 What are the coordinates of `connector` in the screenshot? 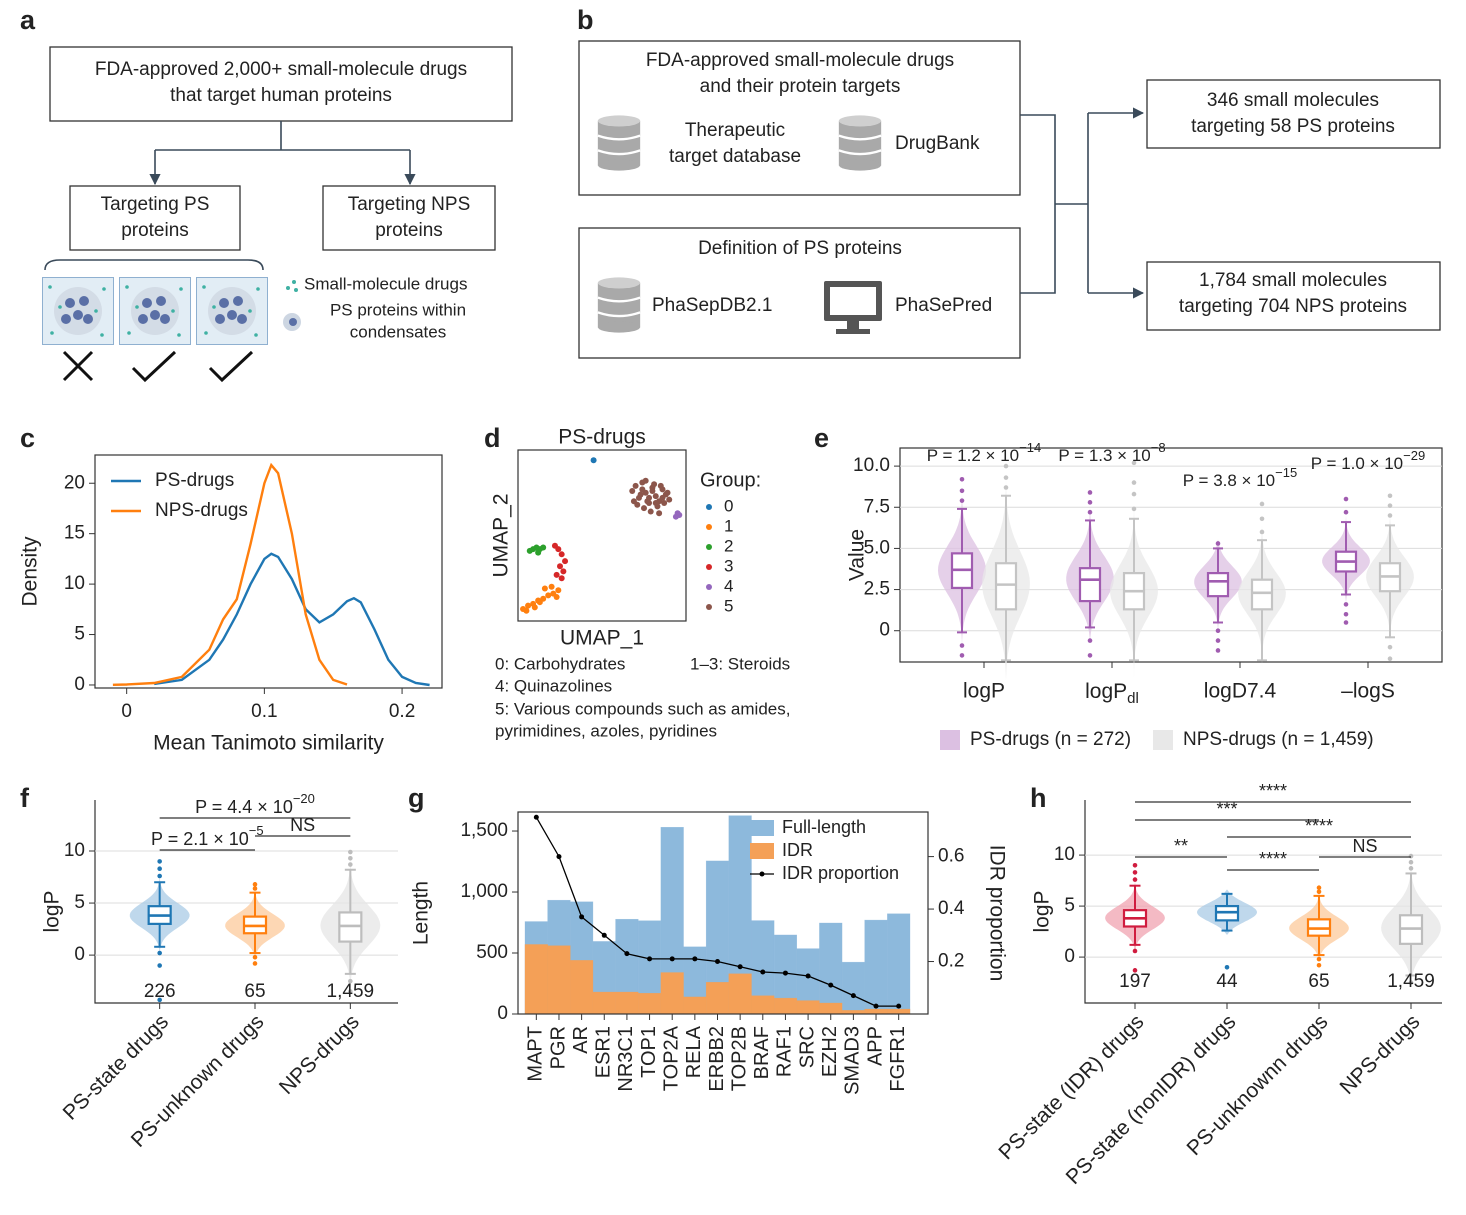 It's located at (1054, 203).